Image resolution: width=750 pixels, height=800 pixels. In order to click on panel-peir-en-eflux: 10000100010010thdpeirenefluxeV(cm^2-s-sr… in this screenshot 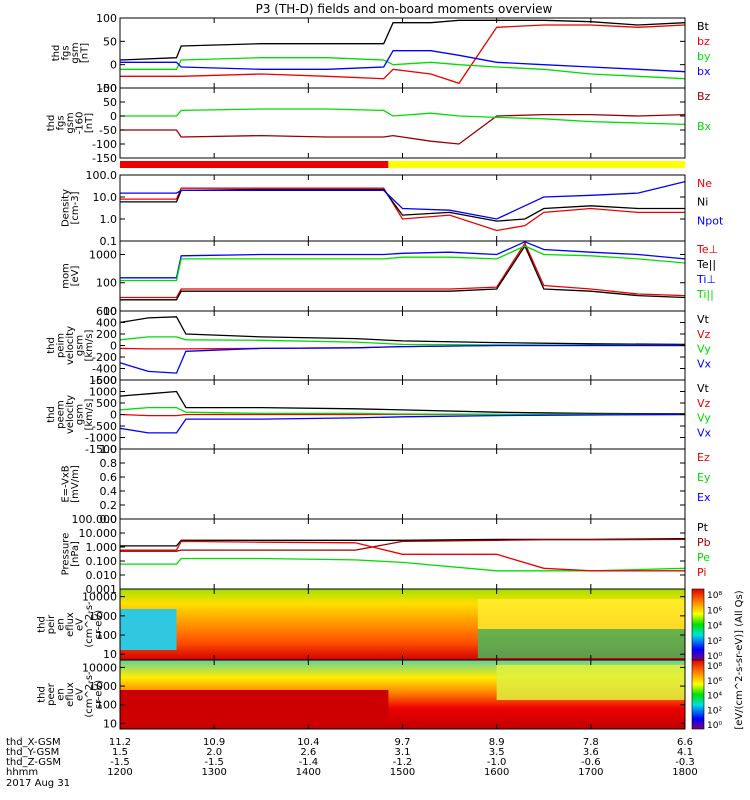, I will do `click(361, 624)`.